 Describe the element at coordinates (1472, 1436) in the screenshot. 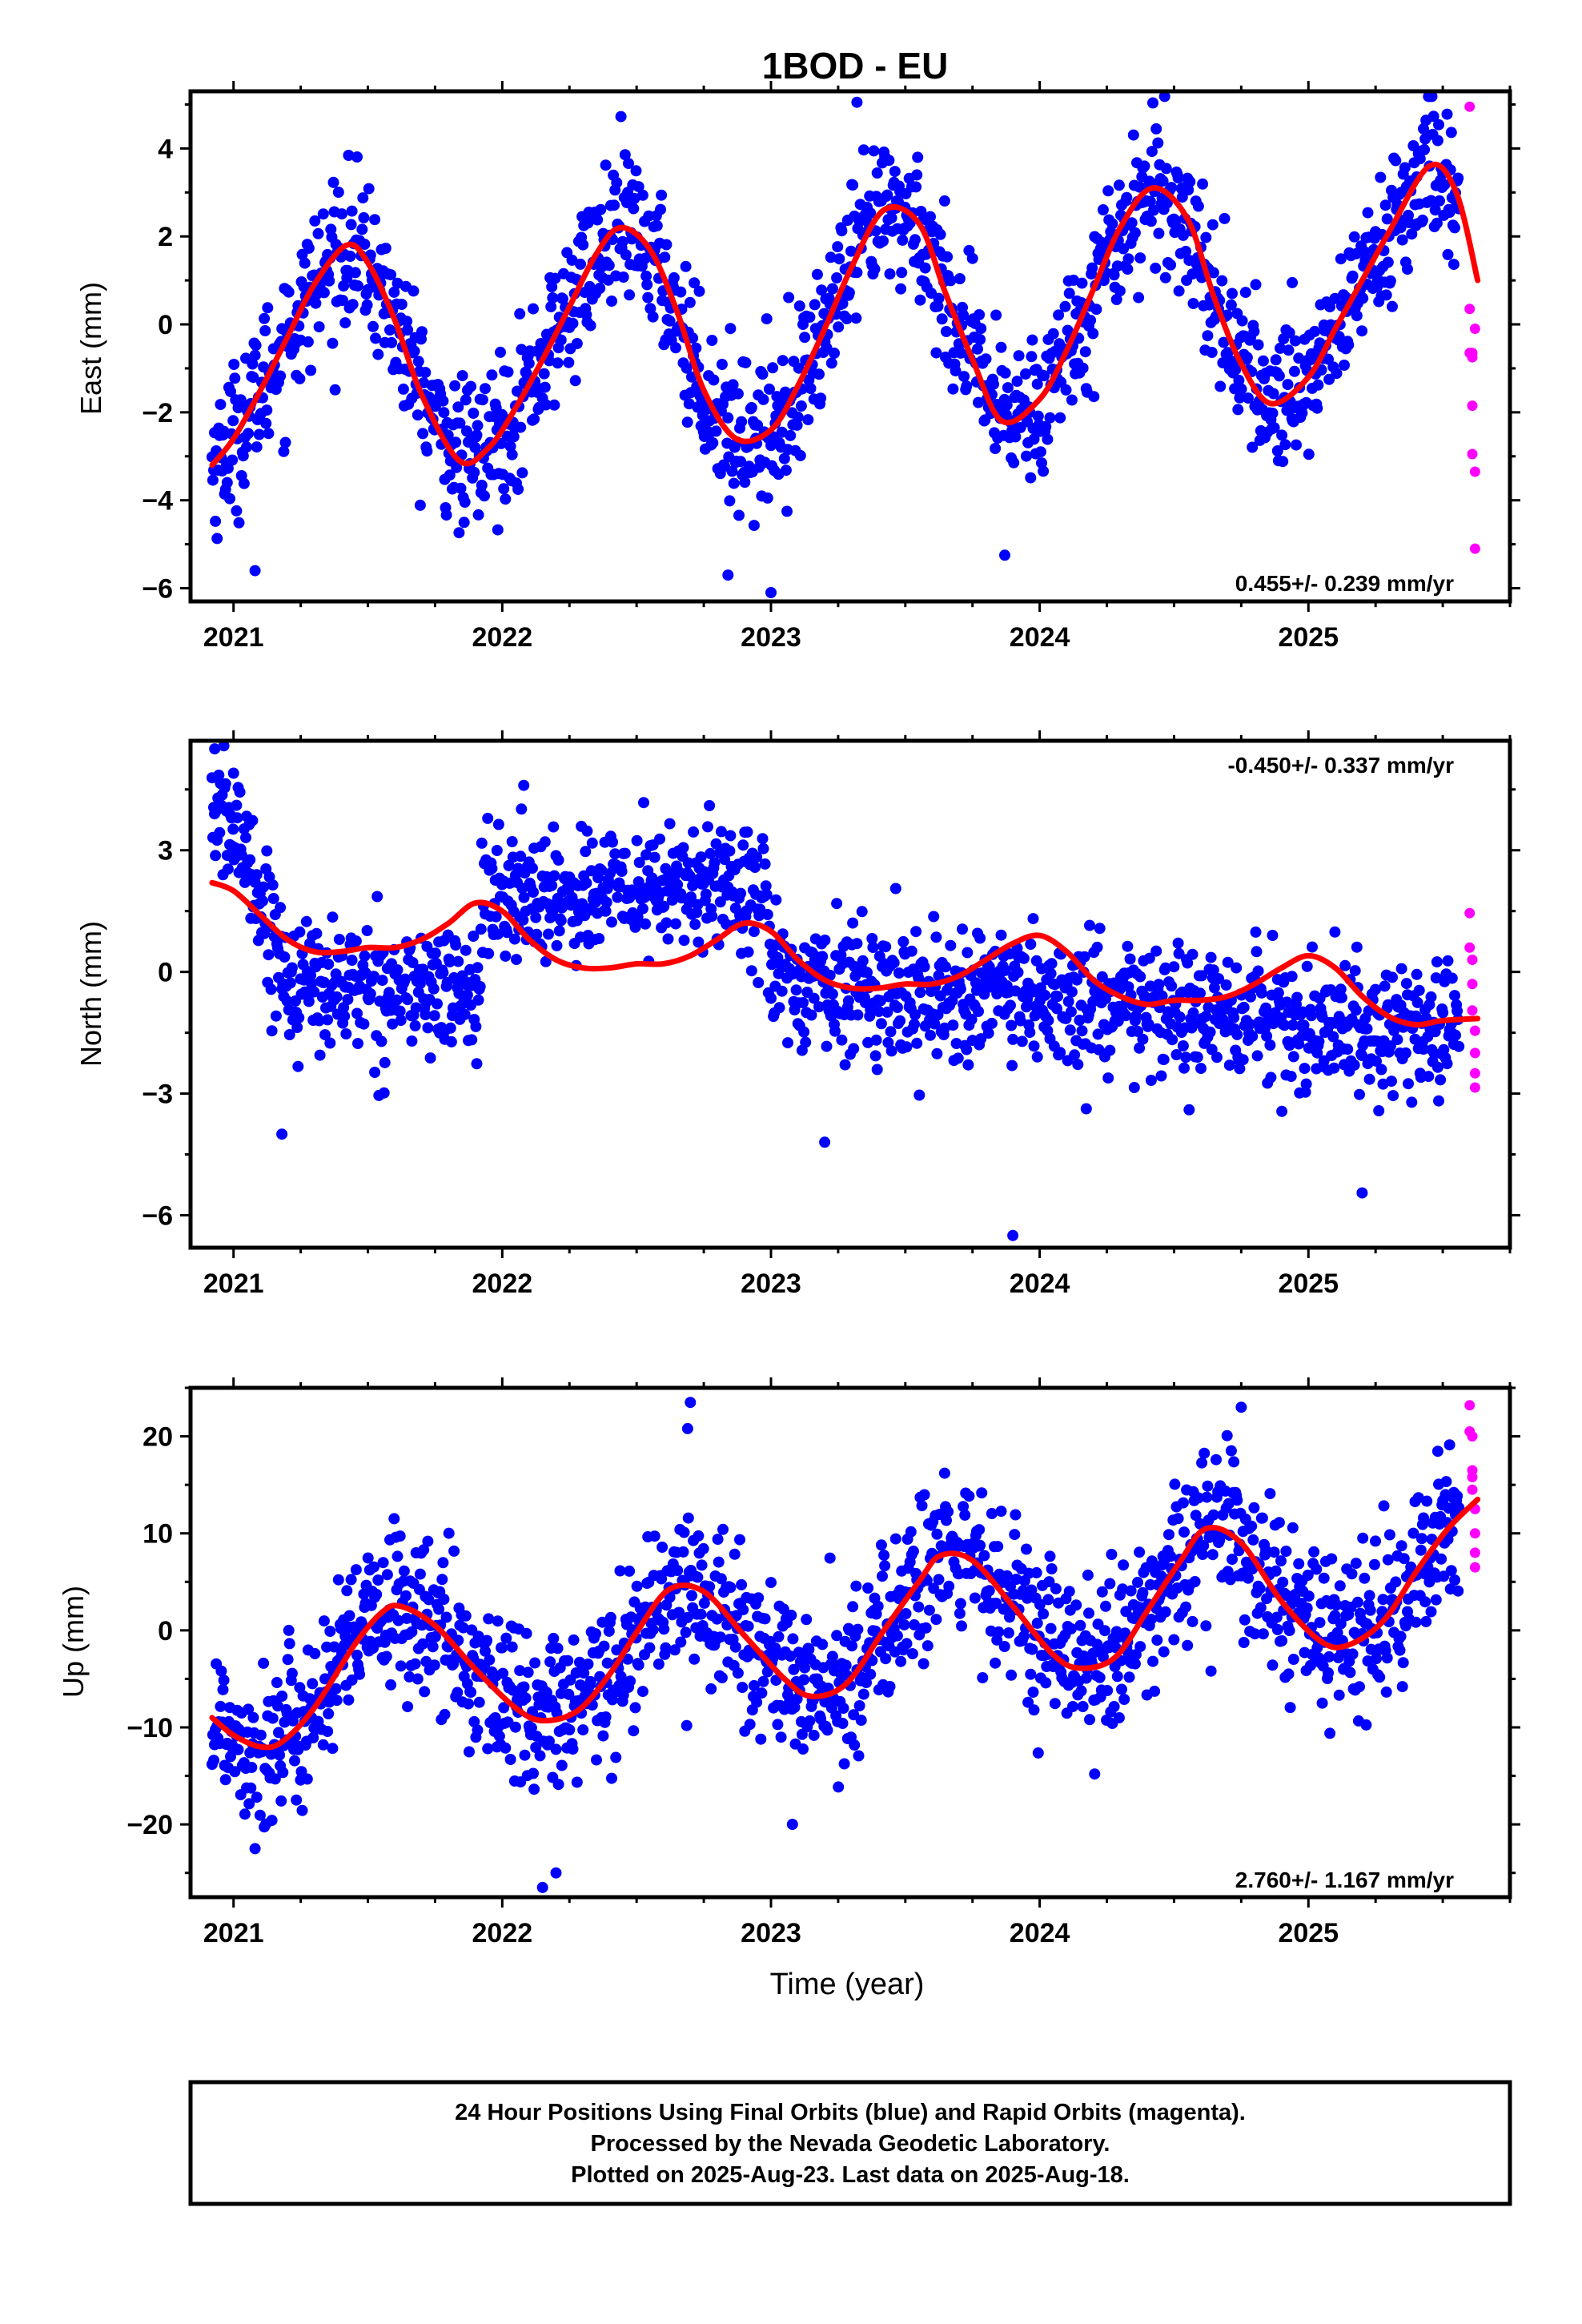

I see `rapid-point` at that location.